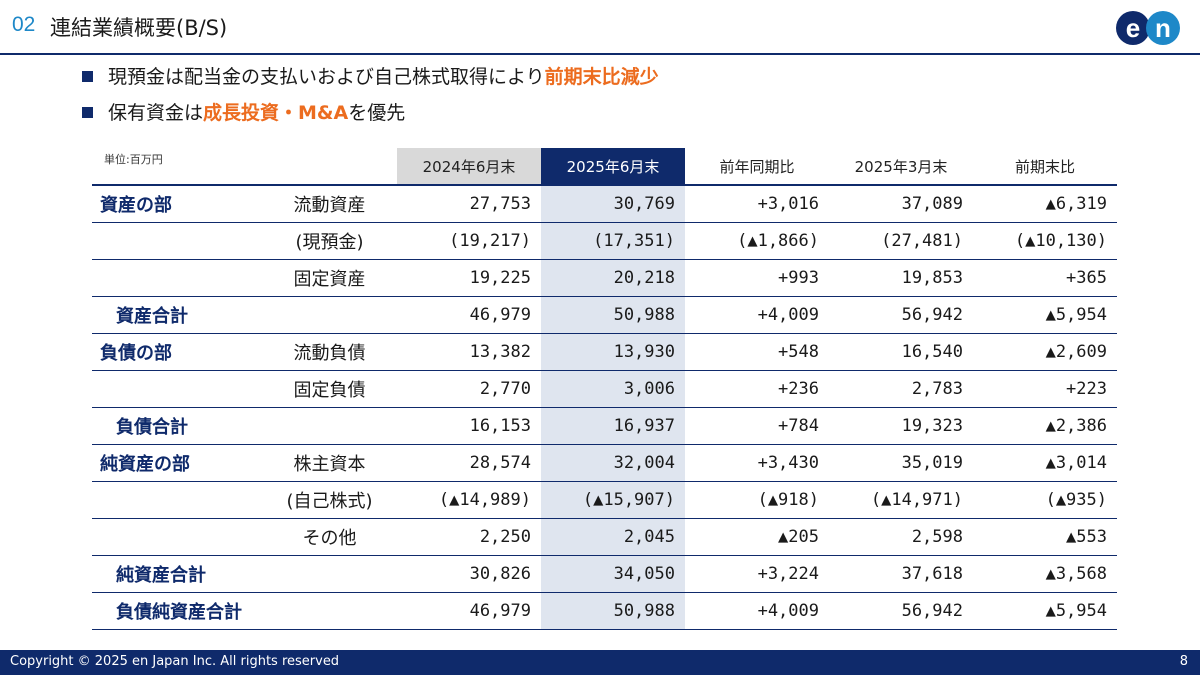  Describe the element at coordinates (613, 463) in the screenshot. I see `table-cell: 32,004` at that location.